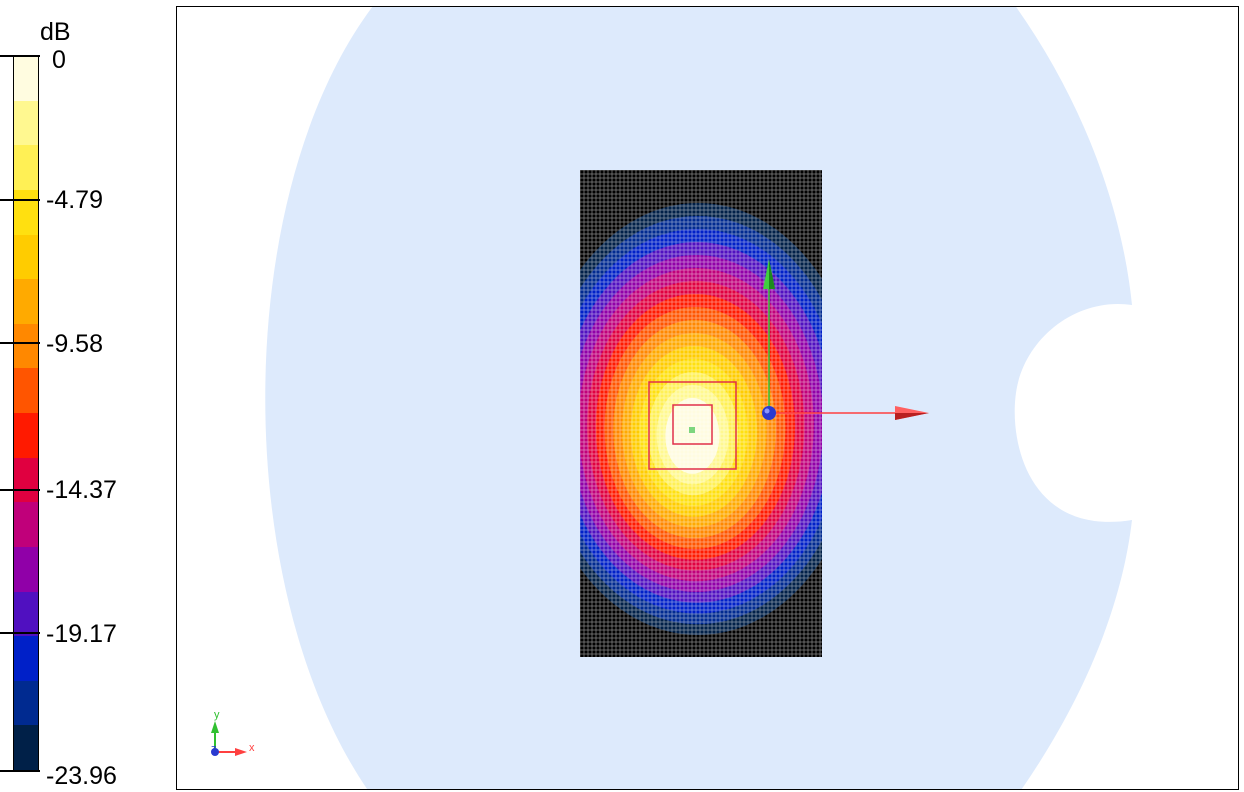 This screenshot has width=1244, height=792. Describe the element at coordinates (88, 396) in the screenshot. I see `color-legend: dB 0 -4.79 -9.58 -14.37 -19.17 -23.96` at that location.